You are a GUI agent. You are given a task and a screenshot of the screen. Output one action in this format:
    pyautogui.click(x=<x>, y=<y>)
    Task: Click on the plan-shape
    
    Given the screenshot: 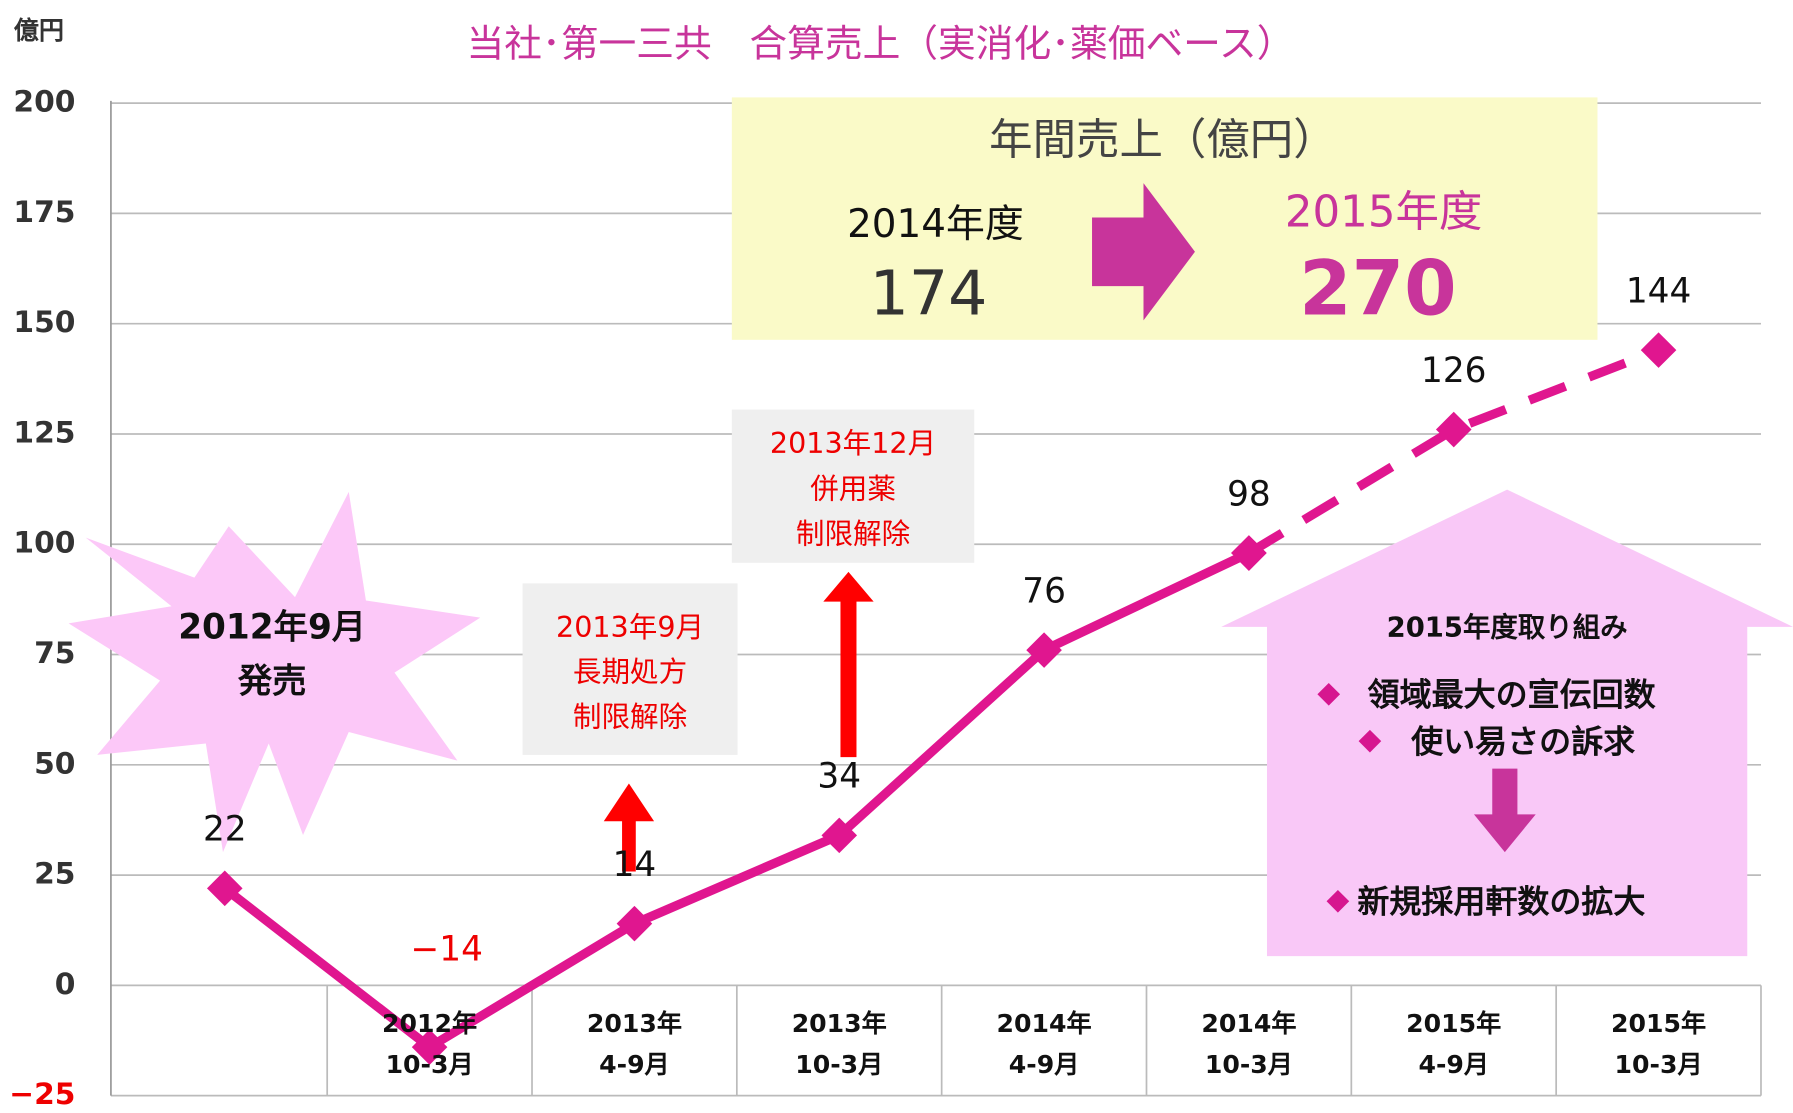 What is the action you would take?
    pyautogui.click(x=1507, y=723)
    